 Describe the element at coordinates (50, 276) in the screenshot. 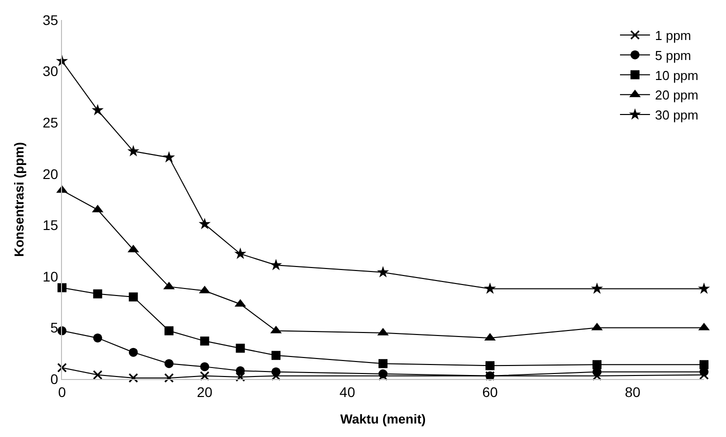

I see `y-tick-label: 10` at that location.